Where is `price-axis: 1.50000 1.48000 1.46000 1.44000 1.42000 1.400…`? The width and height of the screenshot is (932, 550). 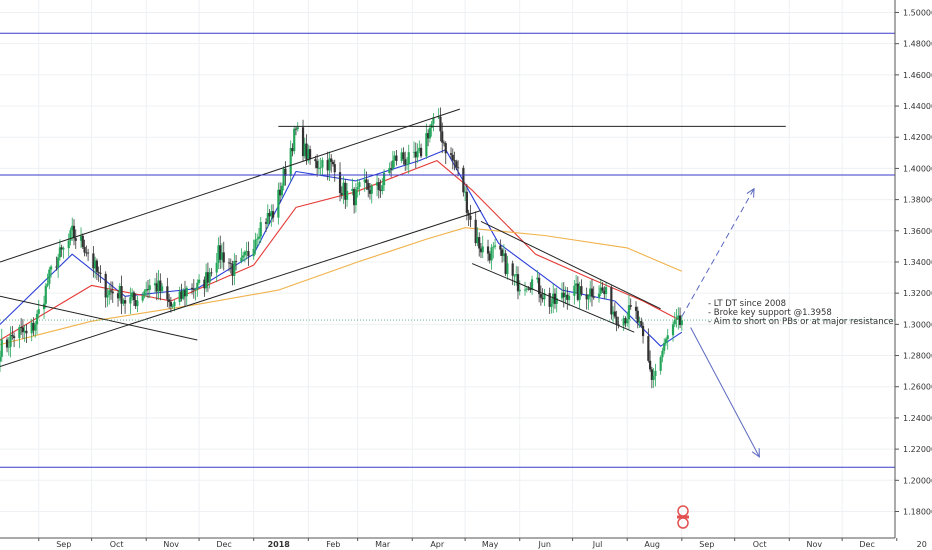 price-axis: 1.50000 1.48000 1.46000 1.44000 1.42000 1.400… is located at coordinates (913, 275).